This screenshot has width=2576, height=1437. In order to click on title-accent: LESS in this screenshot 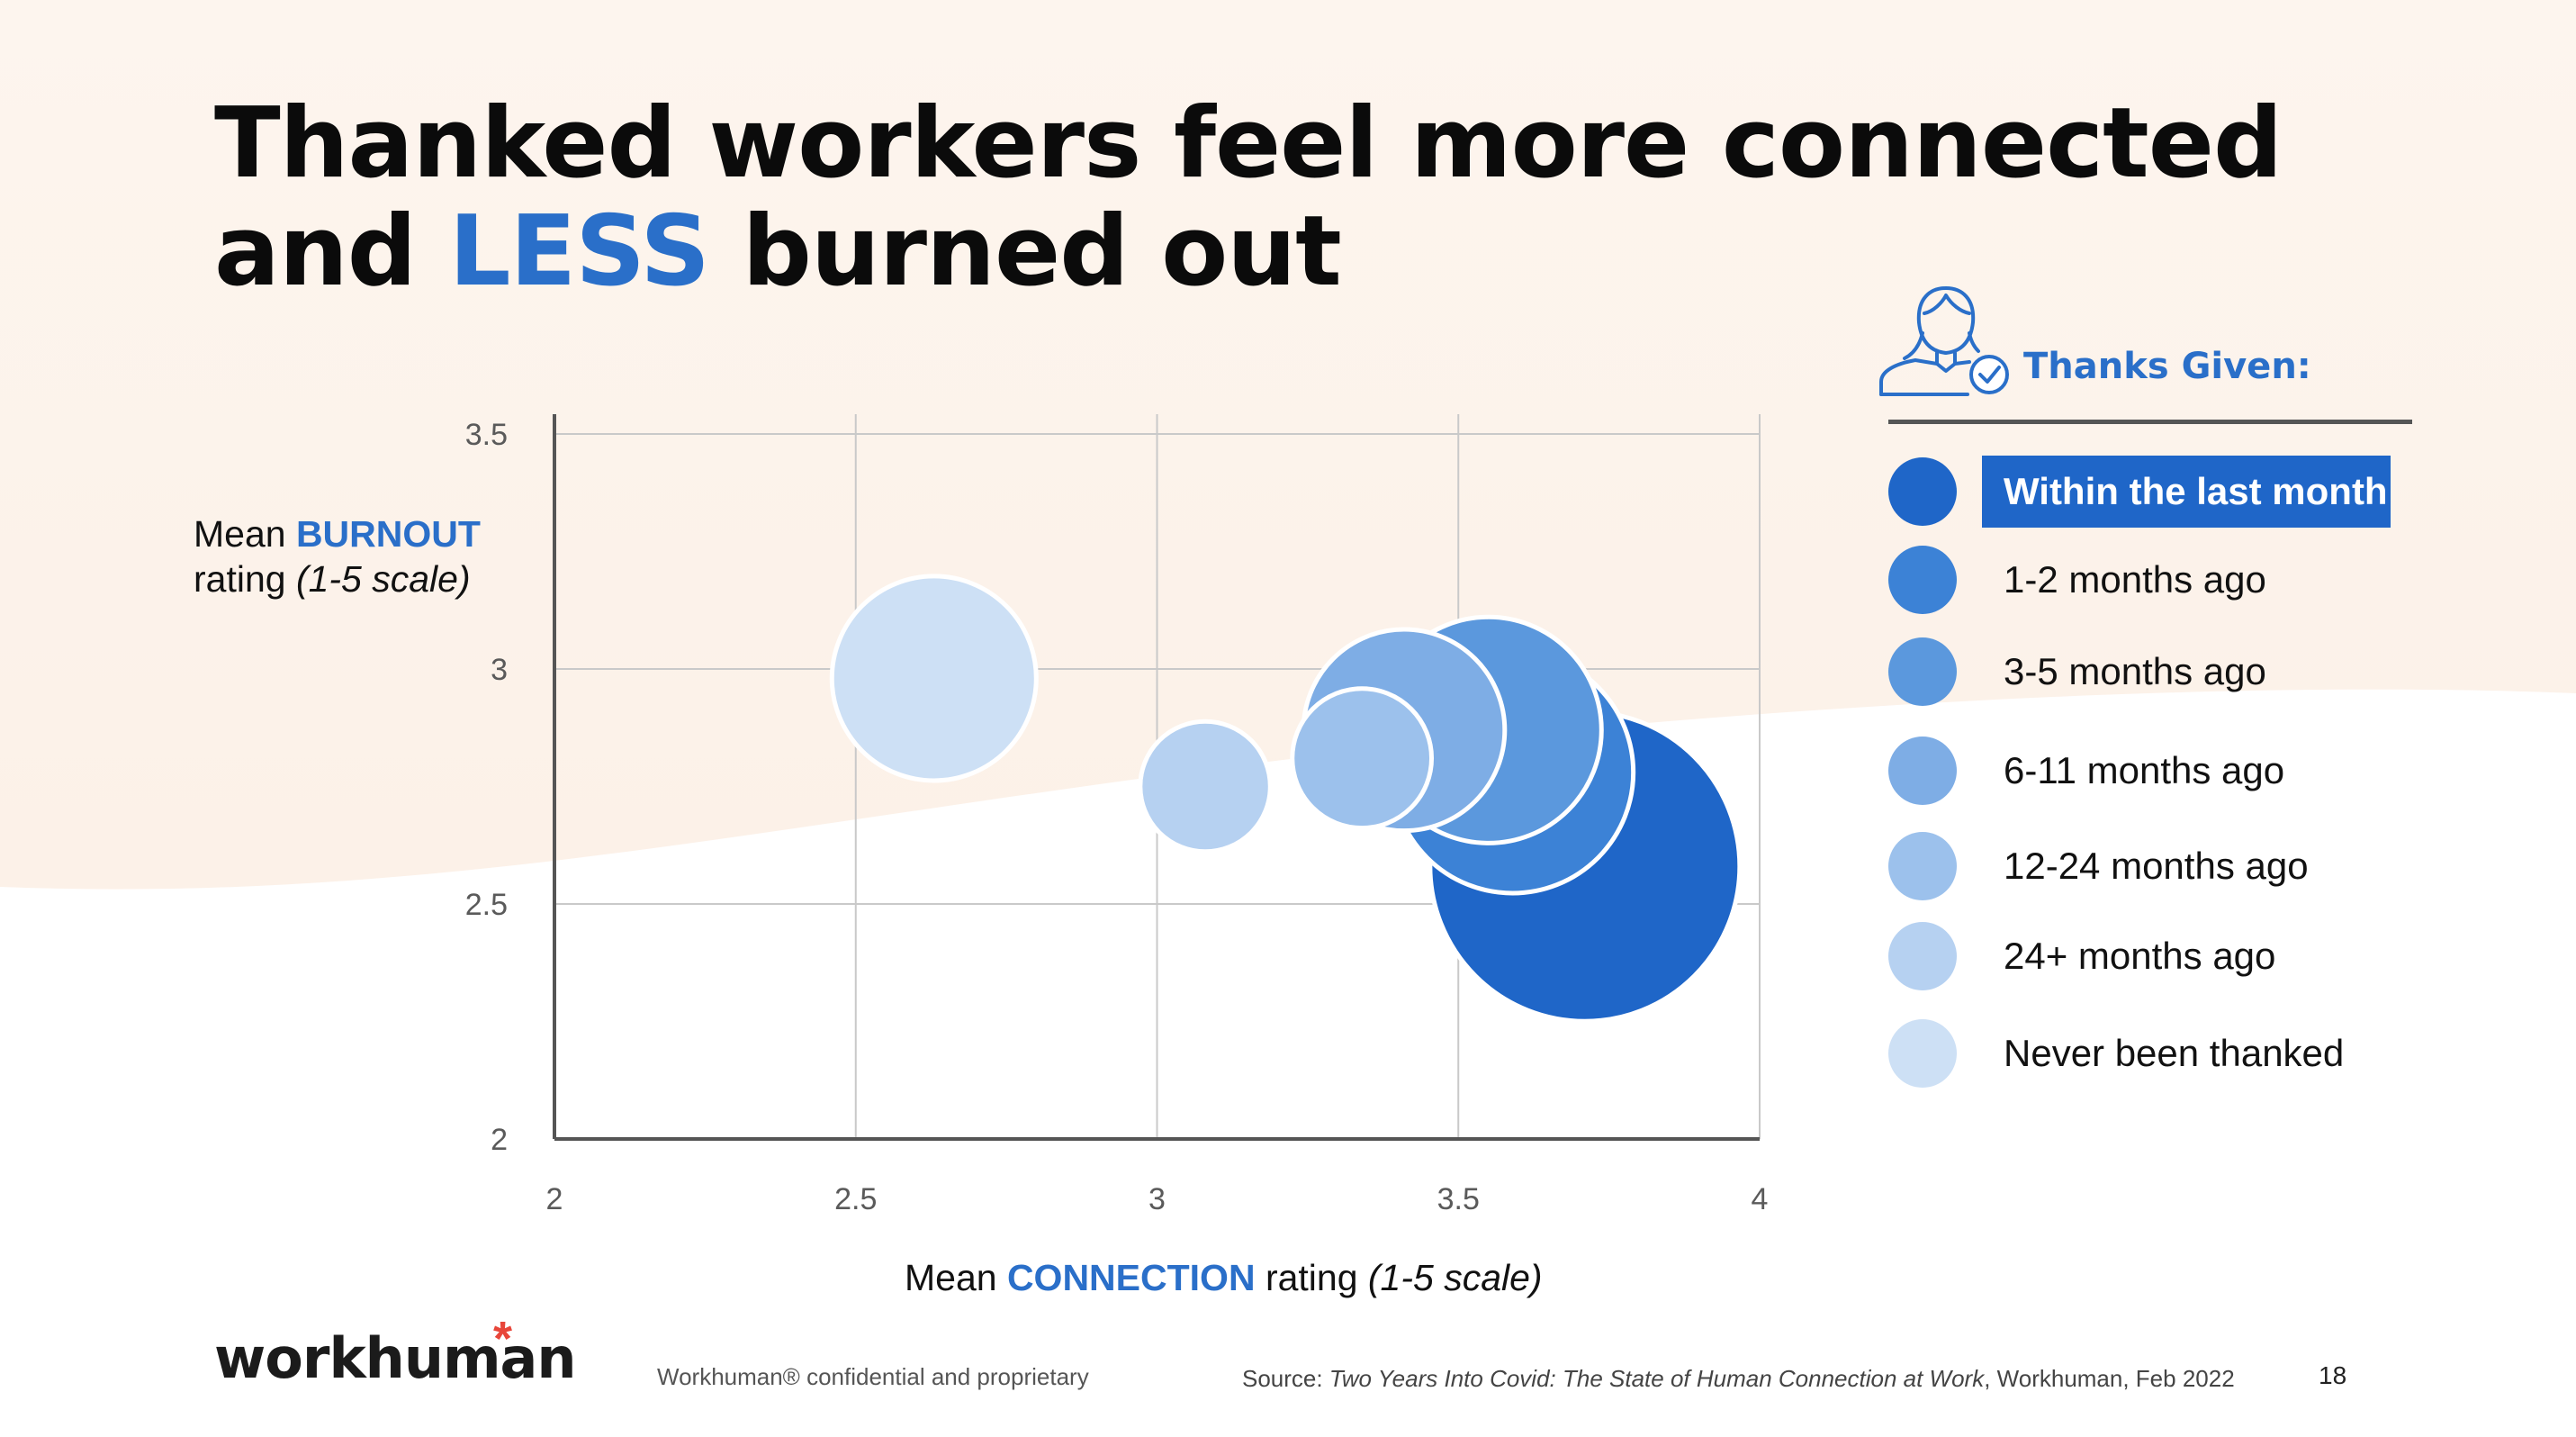, I will do `click(579, 252)`.